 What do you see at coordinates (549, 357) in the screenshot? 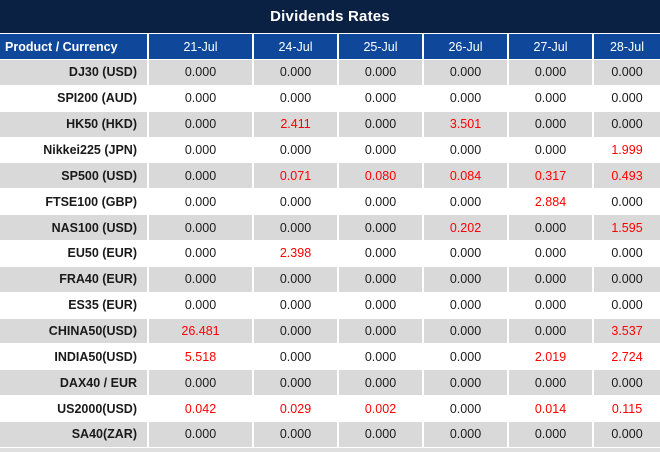
I see `dividend-rate-cell-highlighted: 2.019` at bounding box center [549, 357].